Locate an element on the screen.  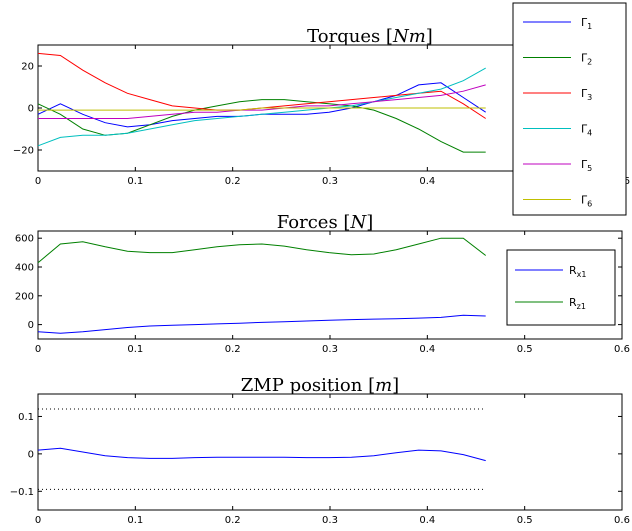
legend-label: Rx1 is located at coordinates (577, 271).